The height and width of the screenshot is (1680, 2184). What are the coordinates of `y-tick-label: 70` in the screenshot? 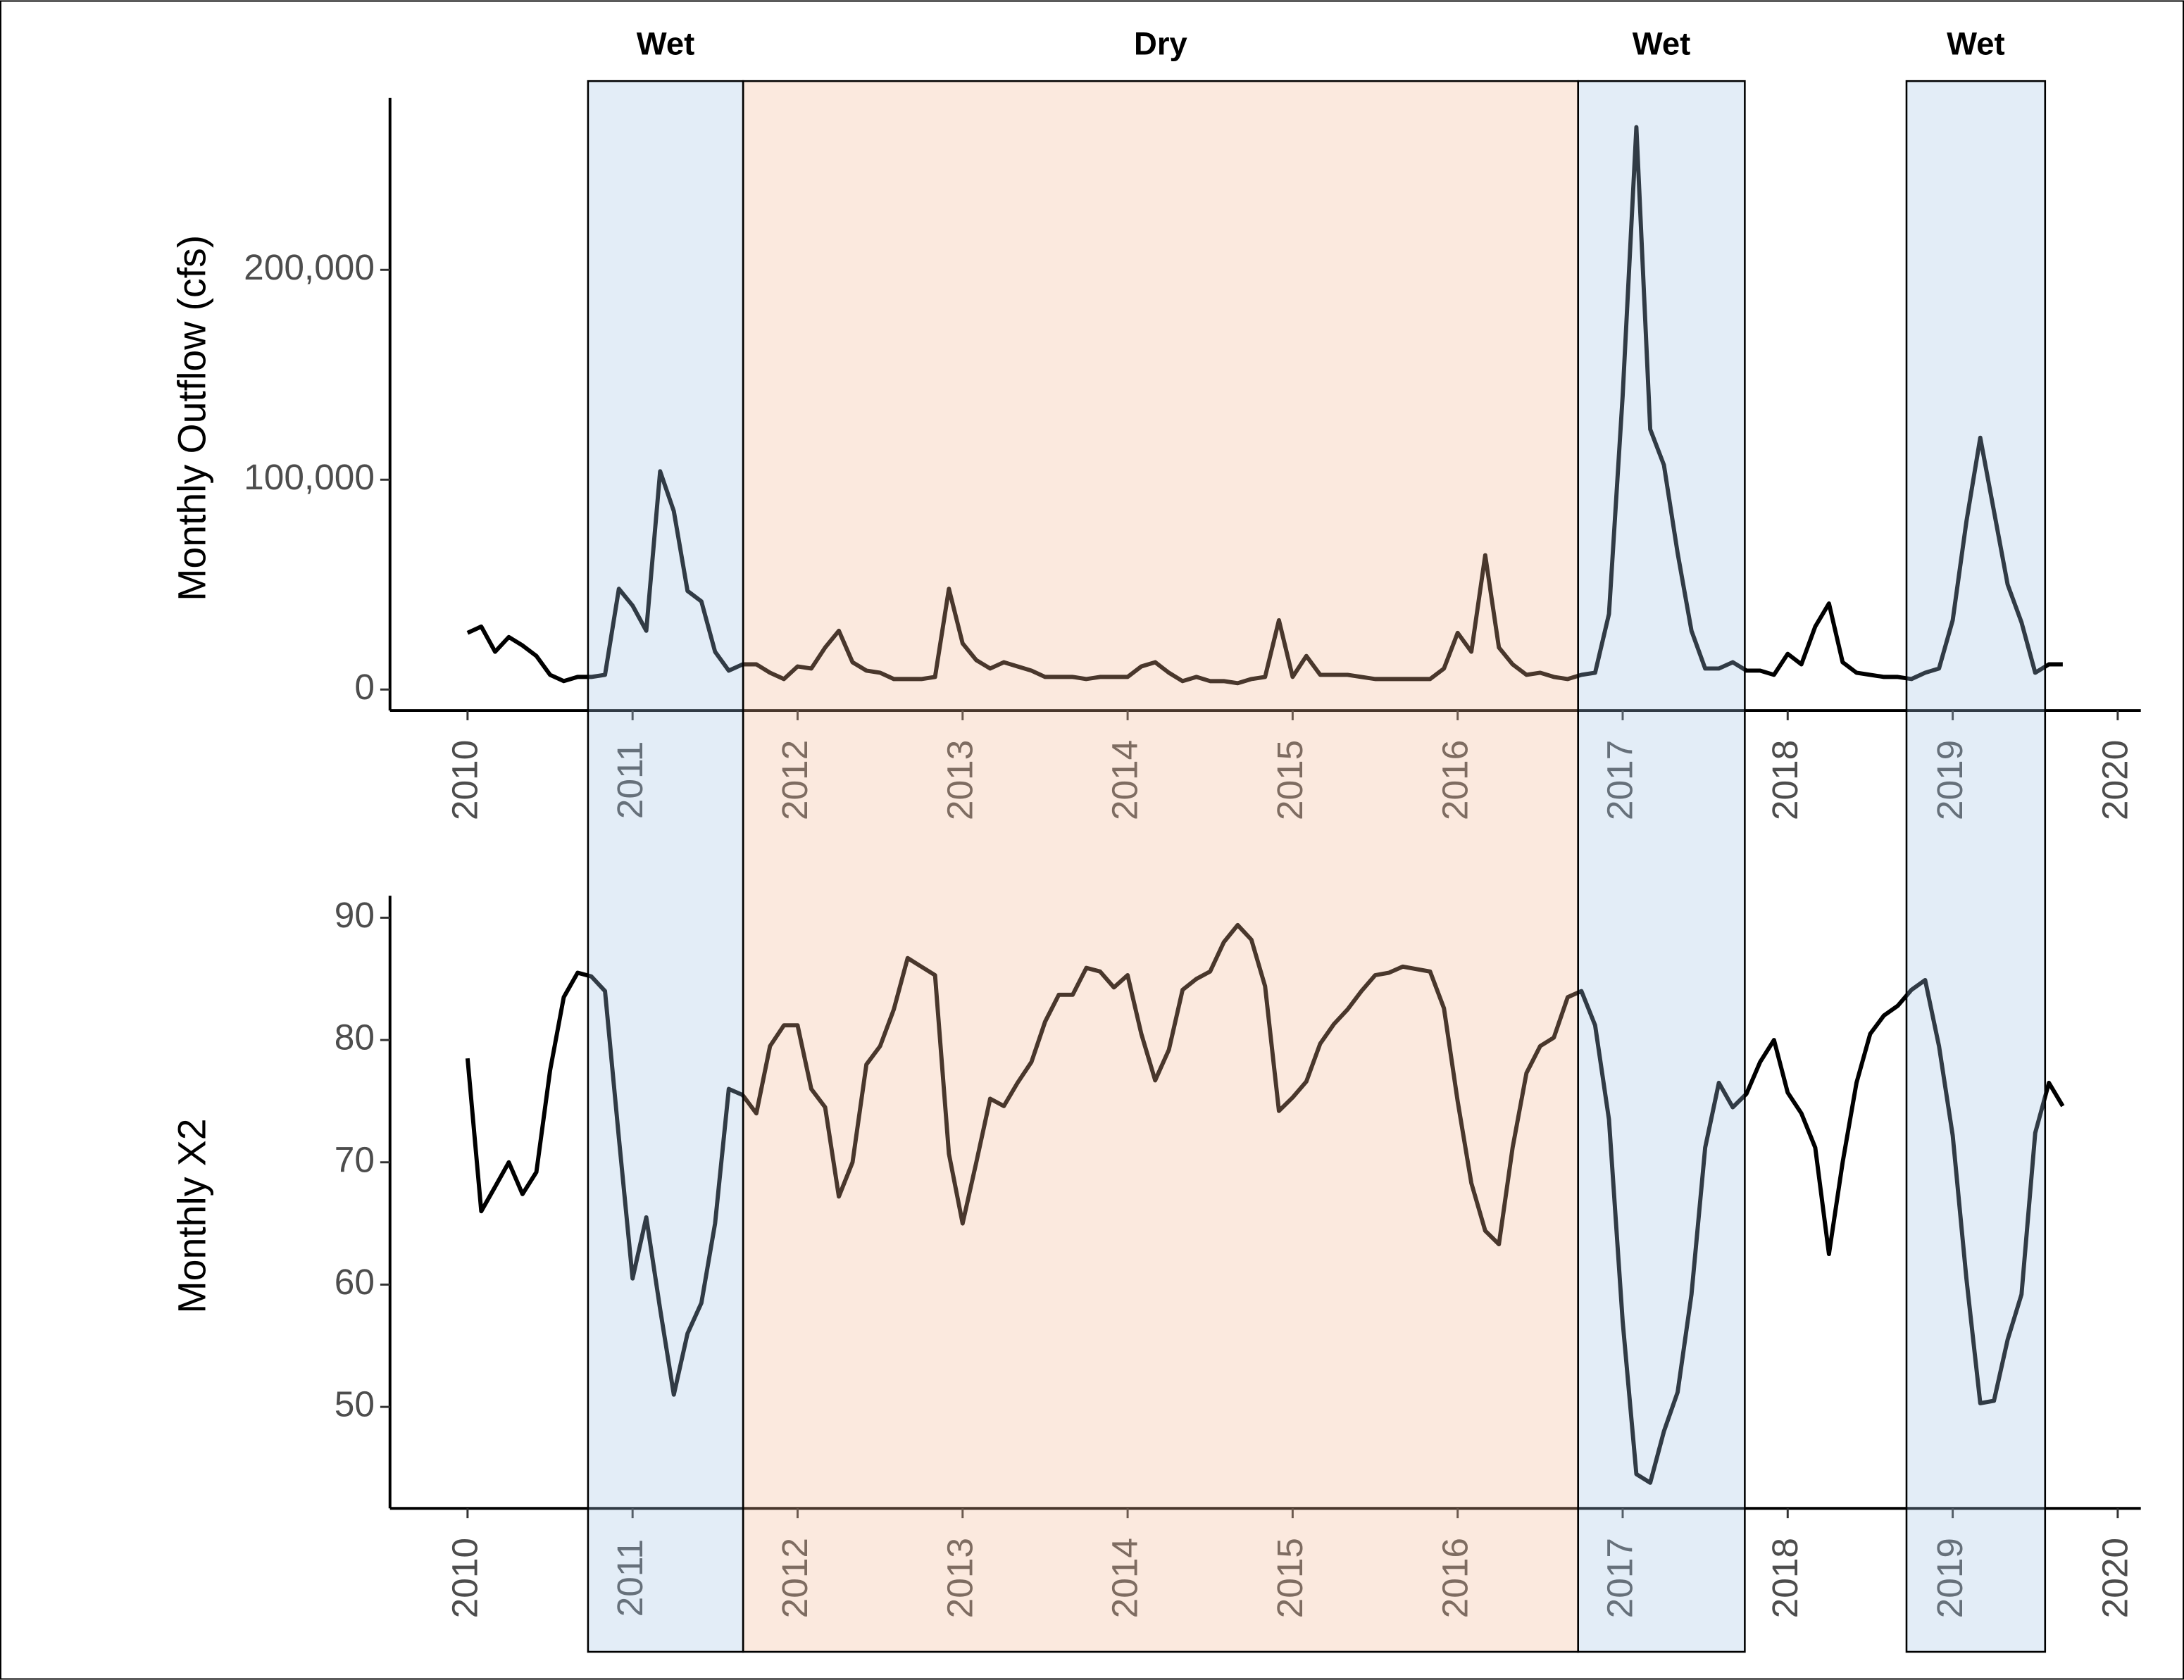 It's located at (355, 1159).